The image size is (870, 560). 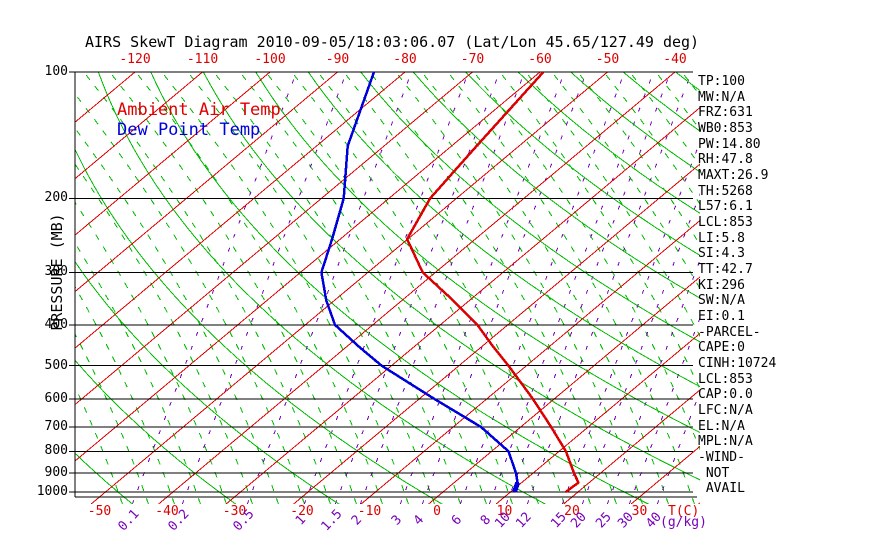 What do you see at coordinates (721, 426) in the screenshot?
I see `stat-line: EL:N/A` at bounding box center [721, 426].